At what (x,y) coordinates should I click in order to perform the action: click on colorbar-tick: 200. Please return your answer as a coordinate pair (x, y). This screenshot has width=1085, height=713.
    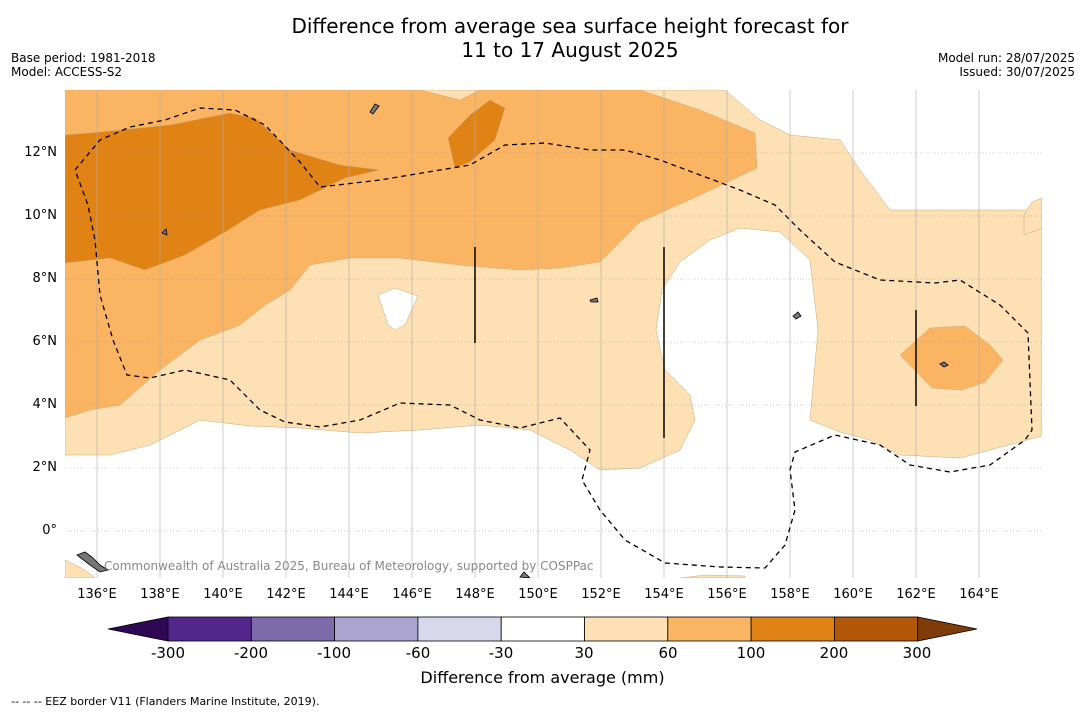
    Looking at the image, I should click on (834, 653).